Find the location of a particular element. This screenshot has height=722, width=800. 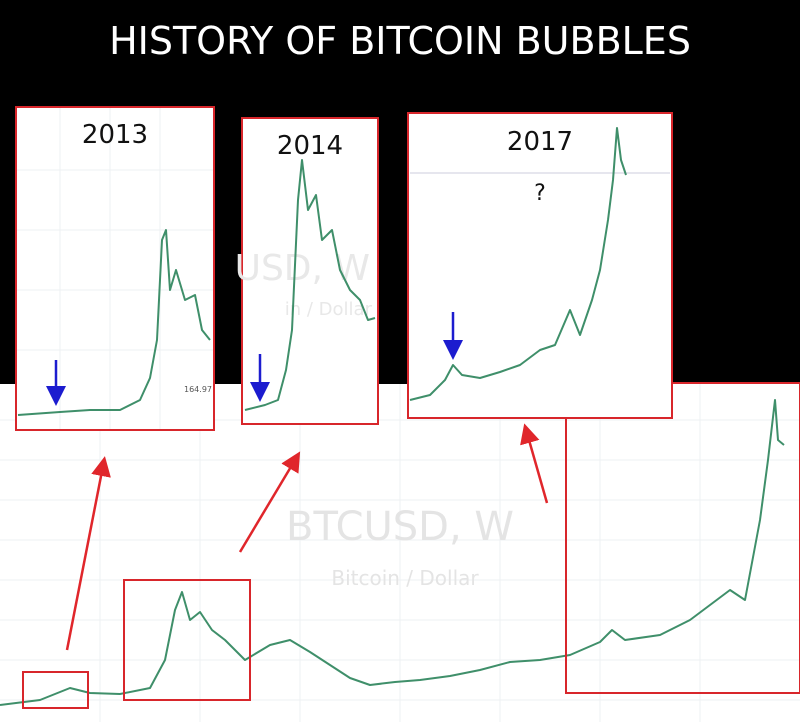

price-tag: 164.97 is located at coordinates (198, 389).